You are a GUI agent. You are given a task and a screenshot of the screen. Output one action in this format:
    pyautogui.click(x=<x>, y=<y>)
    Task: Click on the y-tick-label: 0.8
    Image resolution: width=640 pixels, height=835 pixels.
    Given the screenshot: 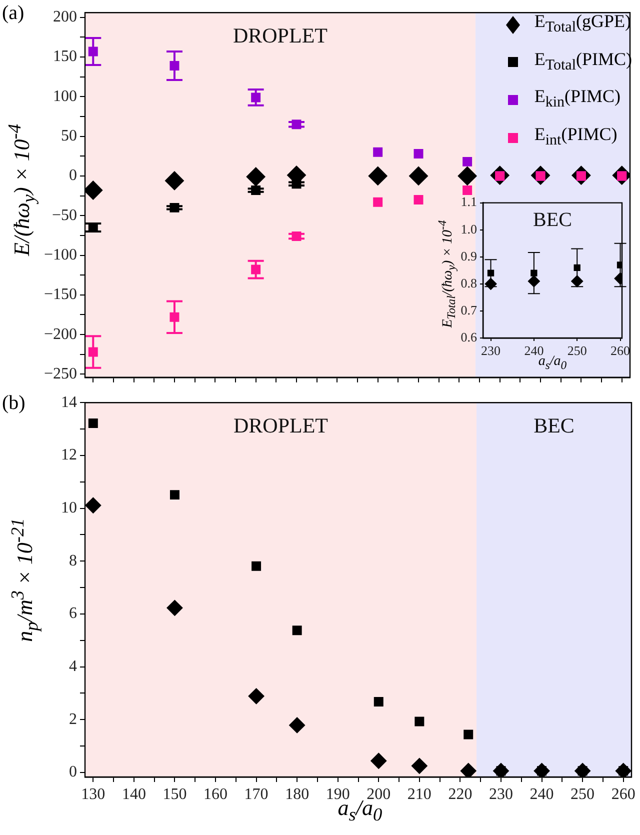 What is the action you would take?
    pyautogui.click(x=468, y=282)
    